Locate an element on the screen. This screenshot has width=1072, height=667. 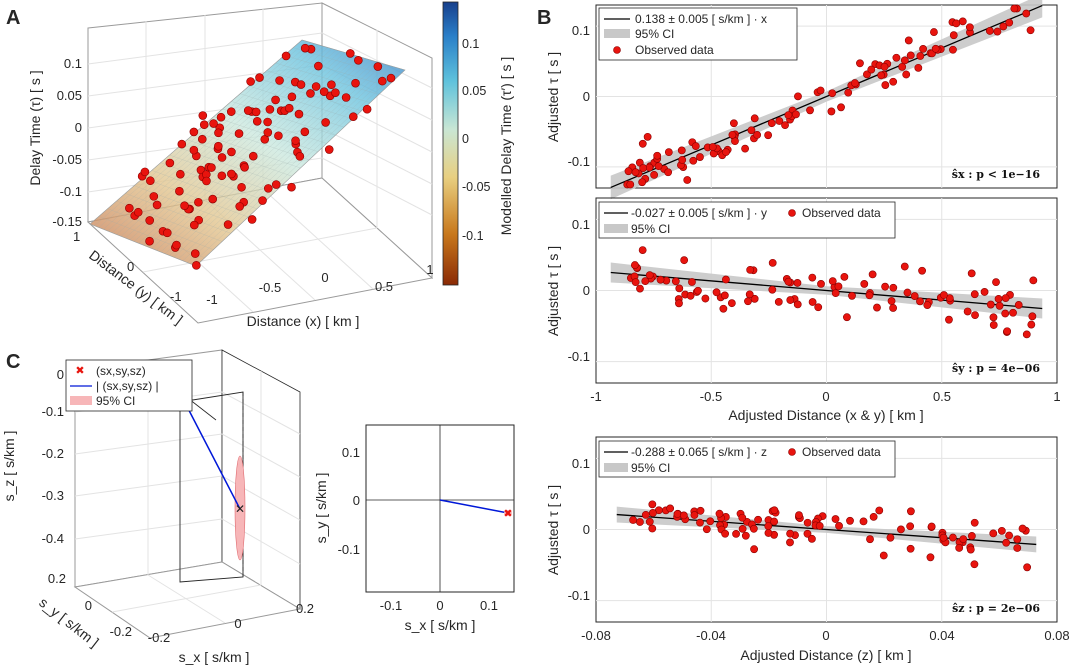
panel-c-legend: ✖ (sx,sy,sz) | (sx,sy,sz) | 95% CI is located at coordinates (129, 385).